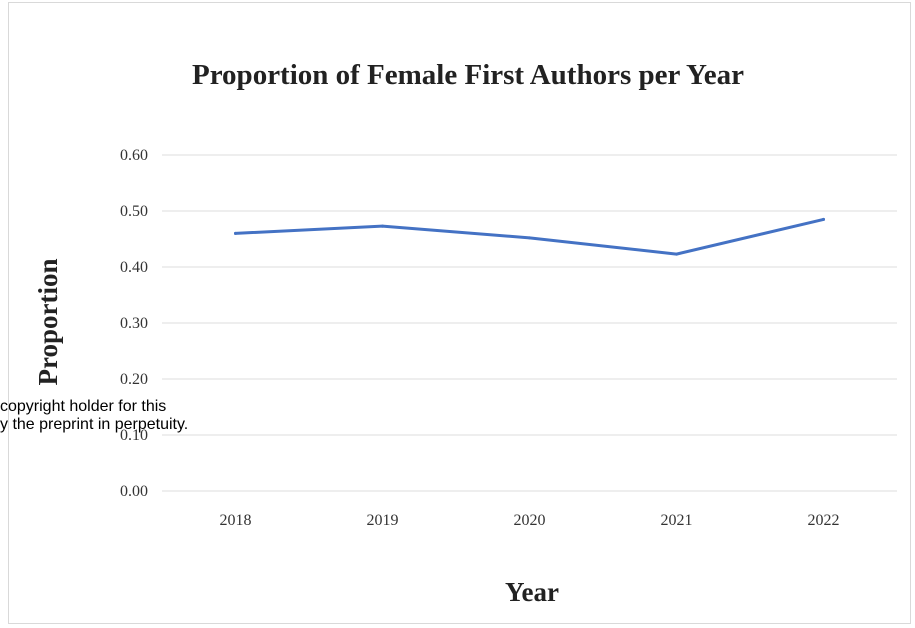  What do you see at coordinates (83, 406) in the screenshot?
I see `preprint-notice-line-1: copyright holder for this` at bounding box center [83, 406].